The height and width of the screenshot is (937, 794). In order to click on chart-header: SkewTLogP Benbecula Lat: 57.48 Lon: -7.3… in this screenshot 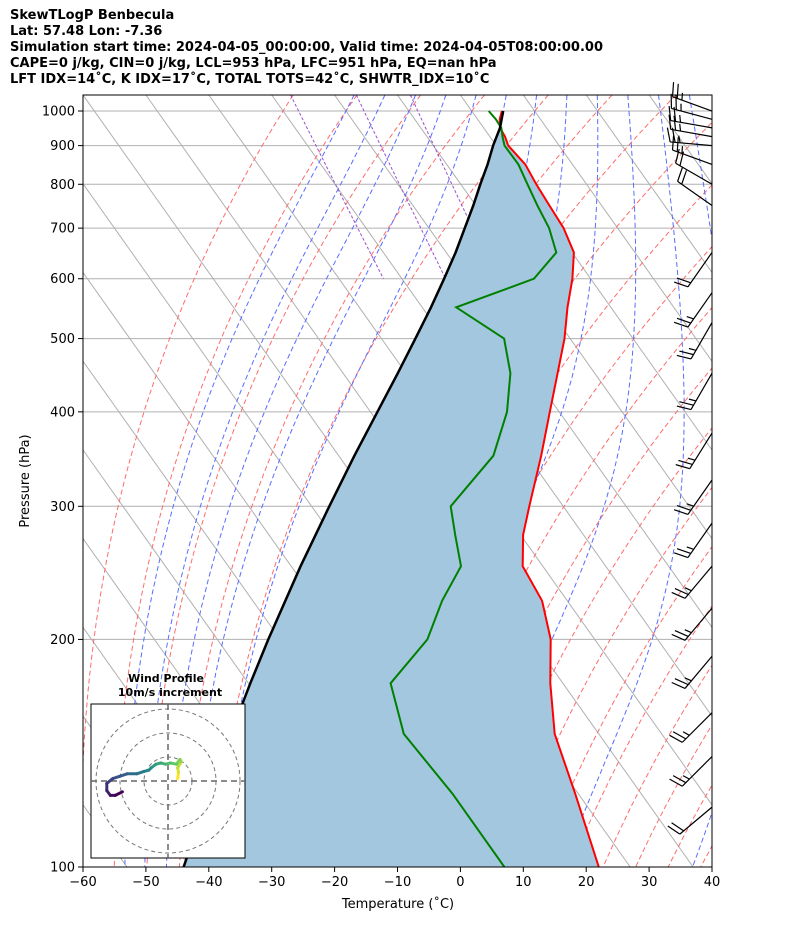, I will do `click(306, 48)`.